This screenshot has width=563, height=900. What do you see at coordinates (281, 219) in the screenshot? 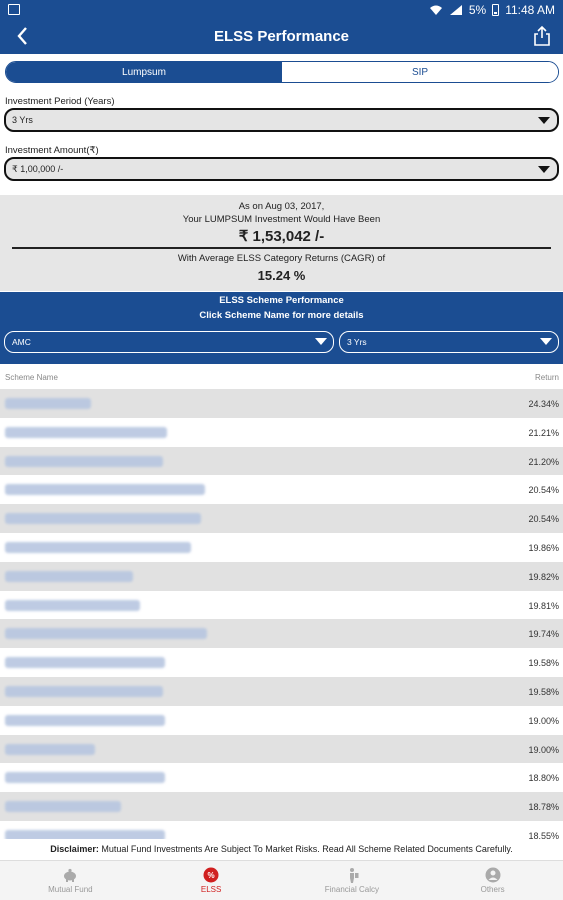
I see `summary-caption: Your LUMPSUM Investment Would Have Been` at bounding box center [281, 219].